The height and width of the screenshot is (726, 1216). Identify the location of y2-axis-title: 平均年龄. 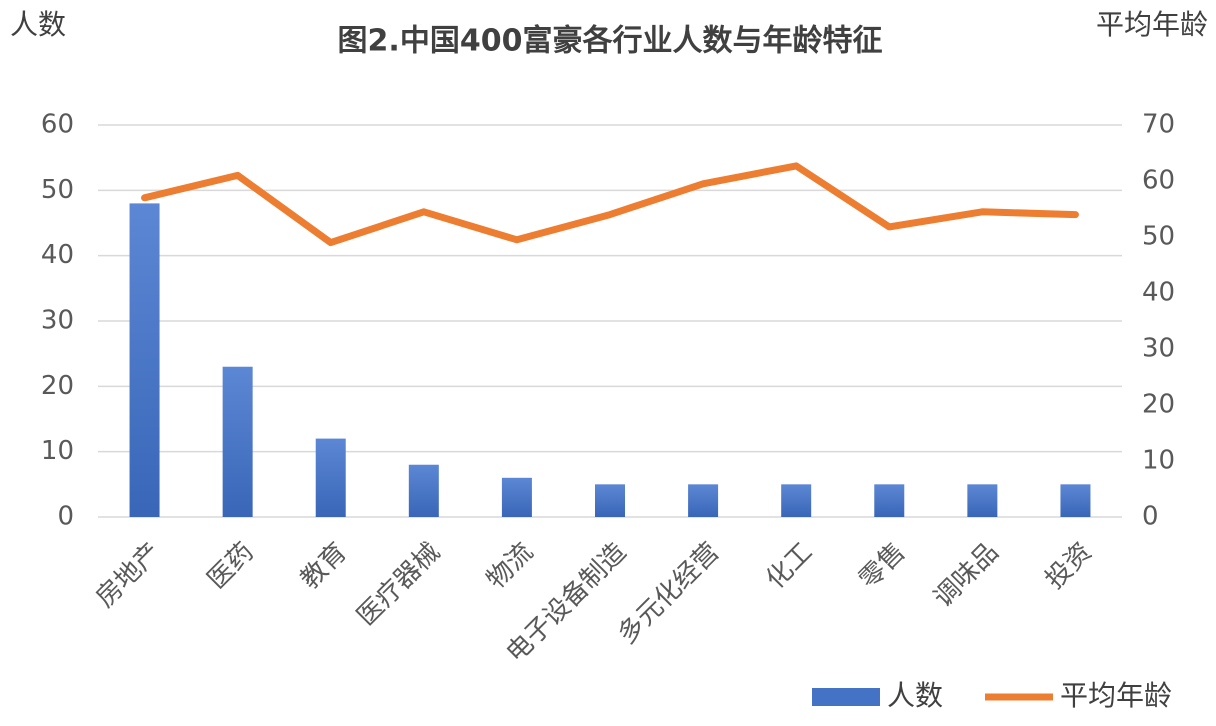
(1152, 24).